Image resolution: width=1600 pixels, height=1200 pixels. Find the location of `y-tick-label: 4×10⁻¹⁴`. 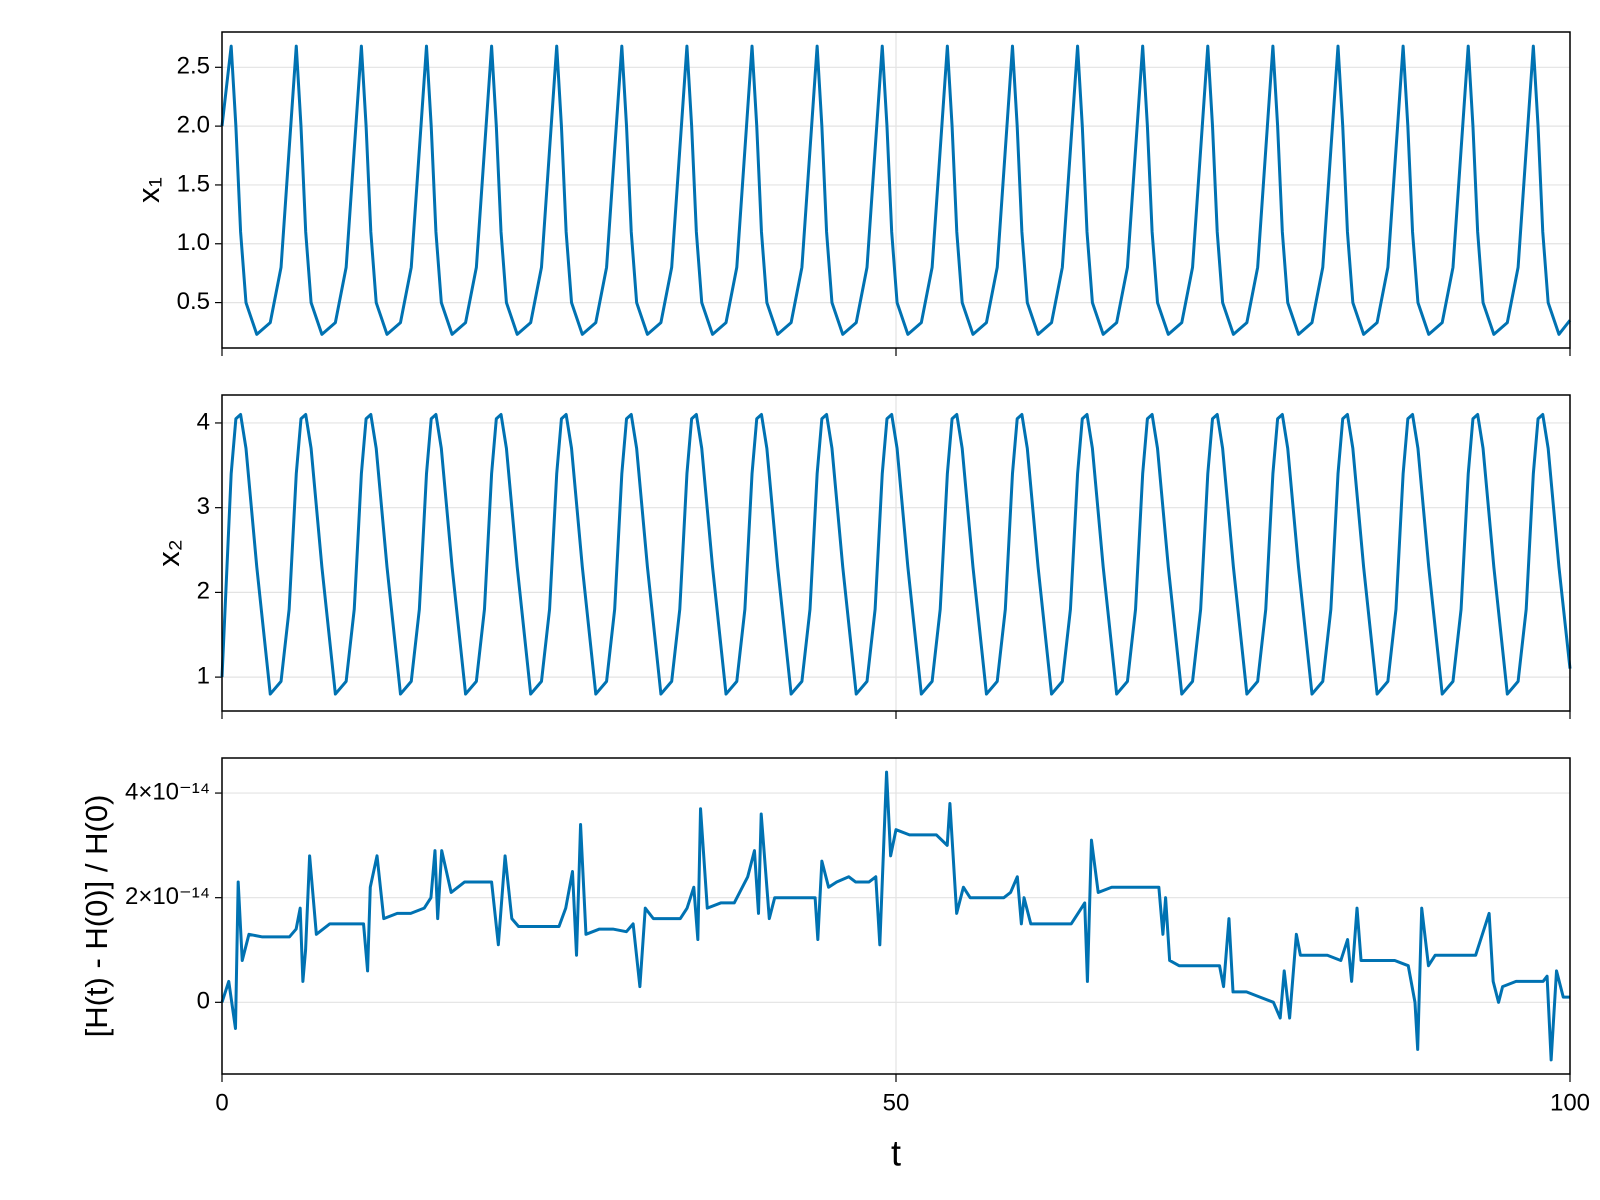

y-tick-label: 4×10⁻¹⁴ is located at coordinates (167, 791).